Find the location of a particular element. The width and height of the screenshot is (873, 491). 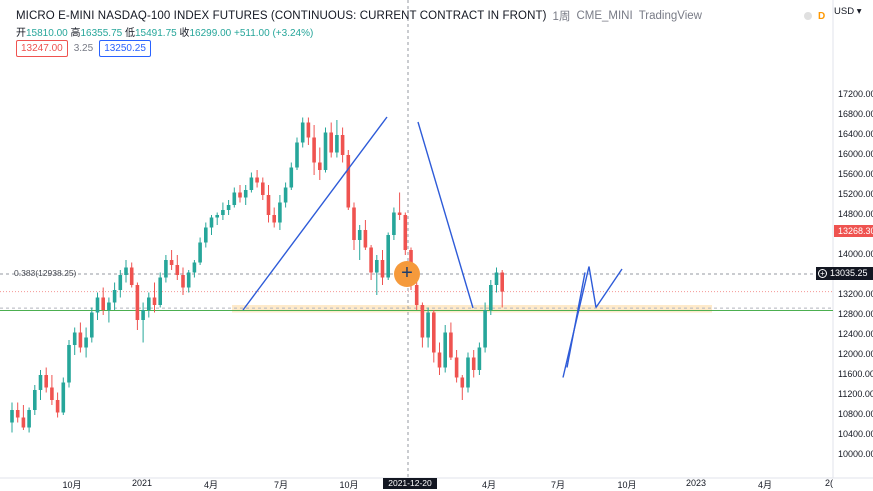

price-tick-label: 10400.00 is located at coordinates (855, 434).